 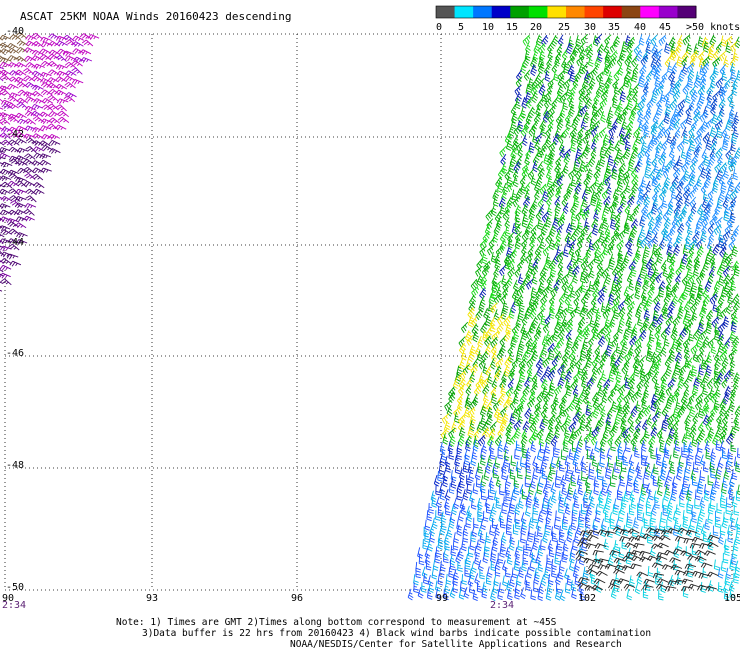 I want to click on colorbar-label: 0, so click(x=439, y=27).